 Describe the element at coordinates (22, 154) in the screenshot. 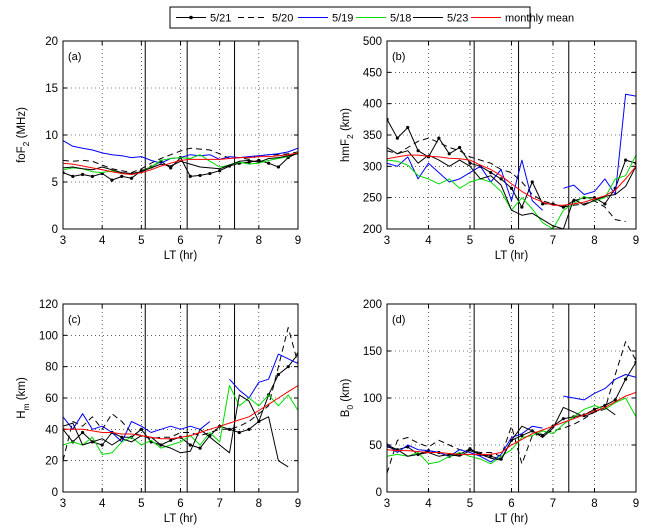

I see `y-axis-label-main: foF` at that location.